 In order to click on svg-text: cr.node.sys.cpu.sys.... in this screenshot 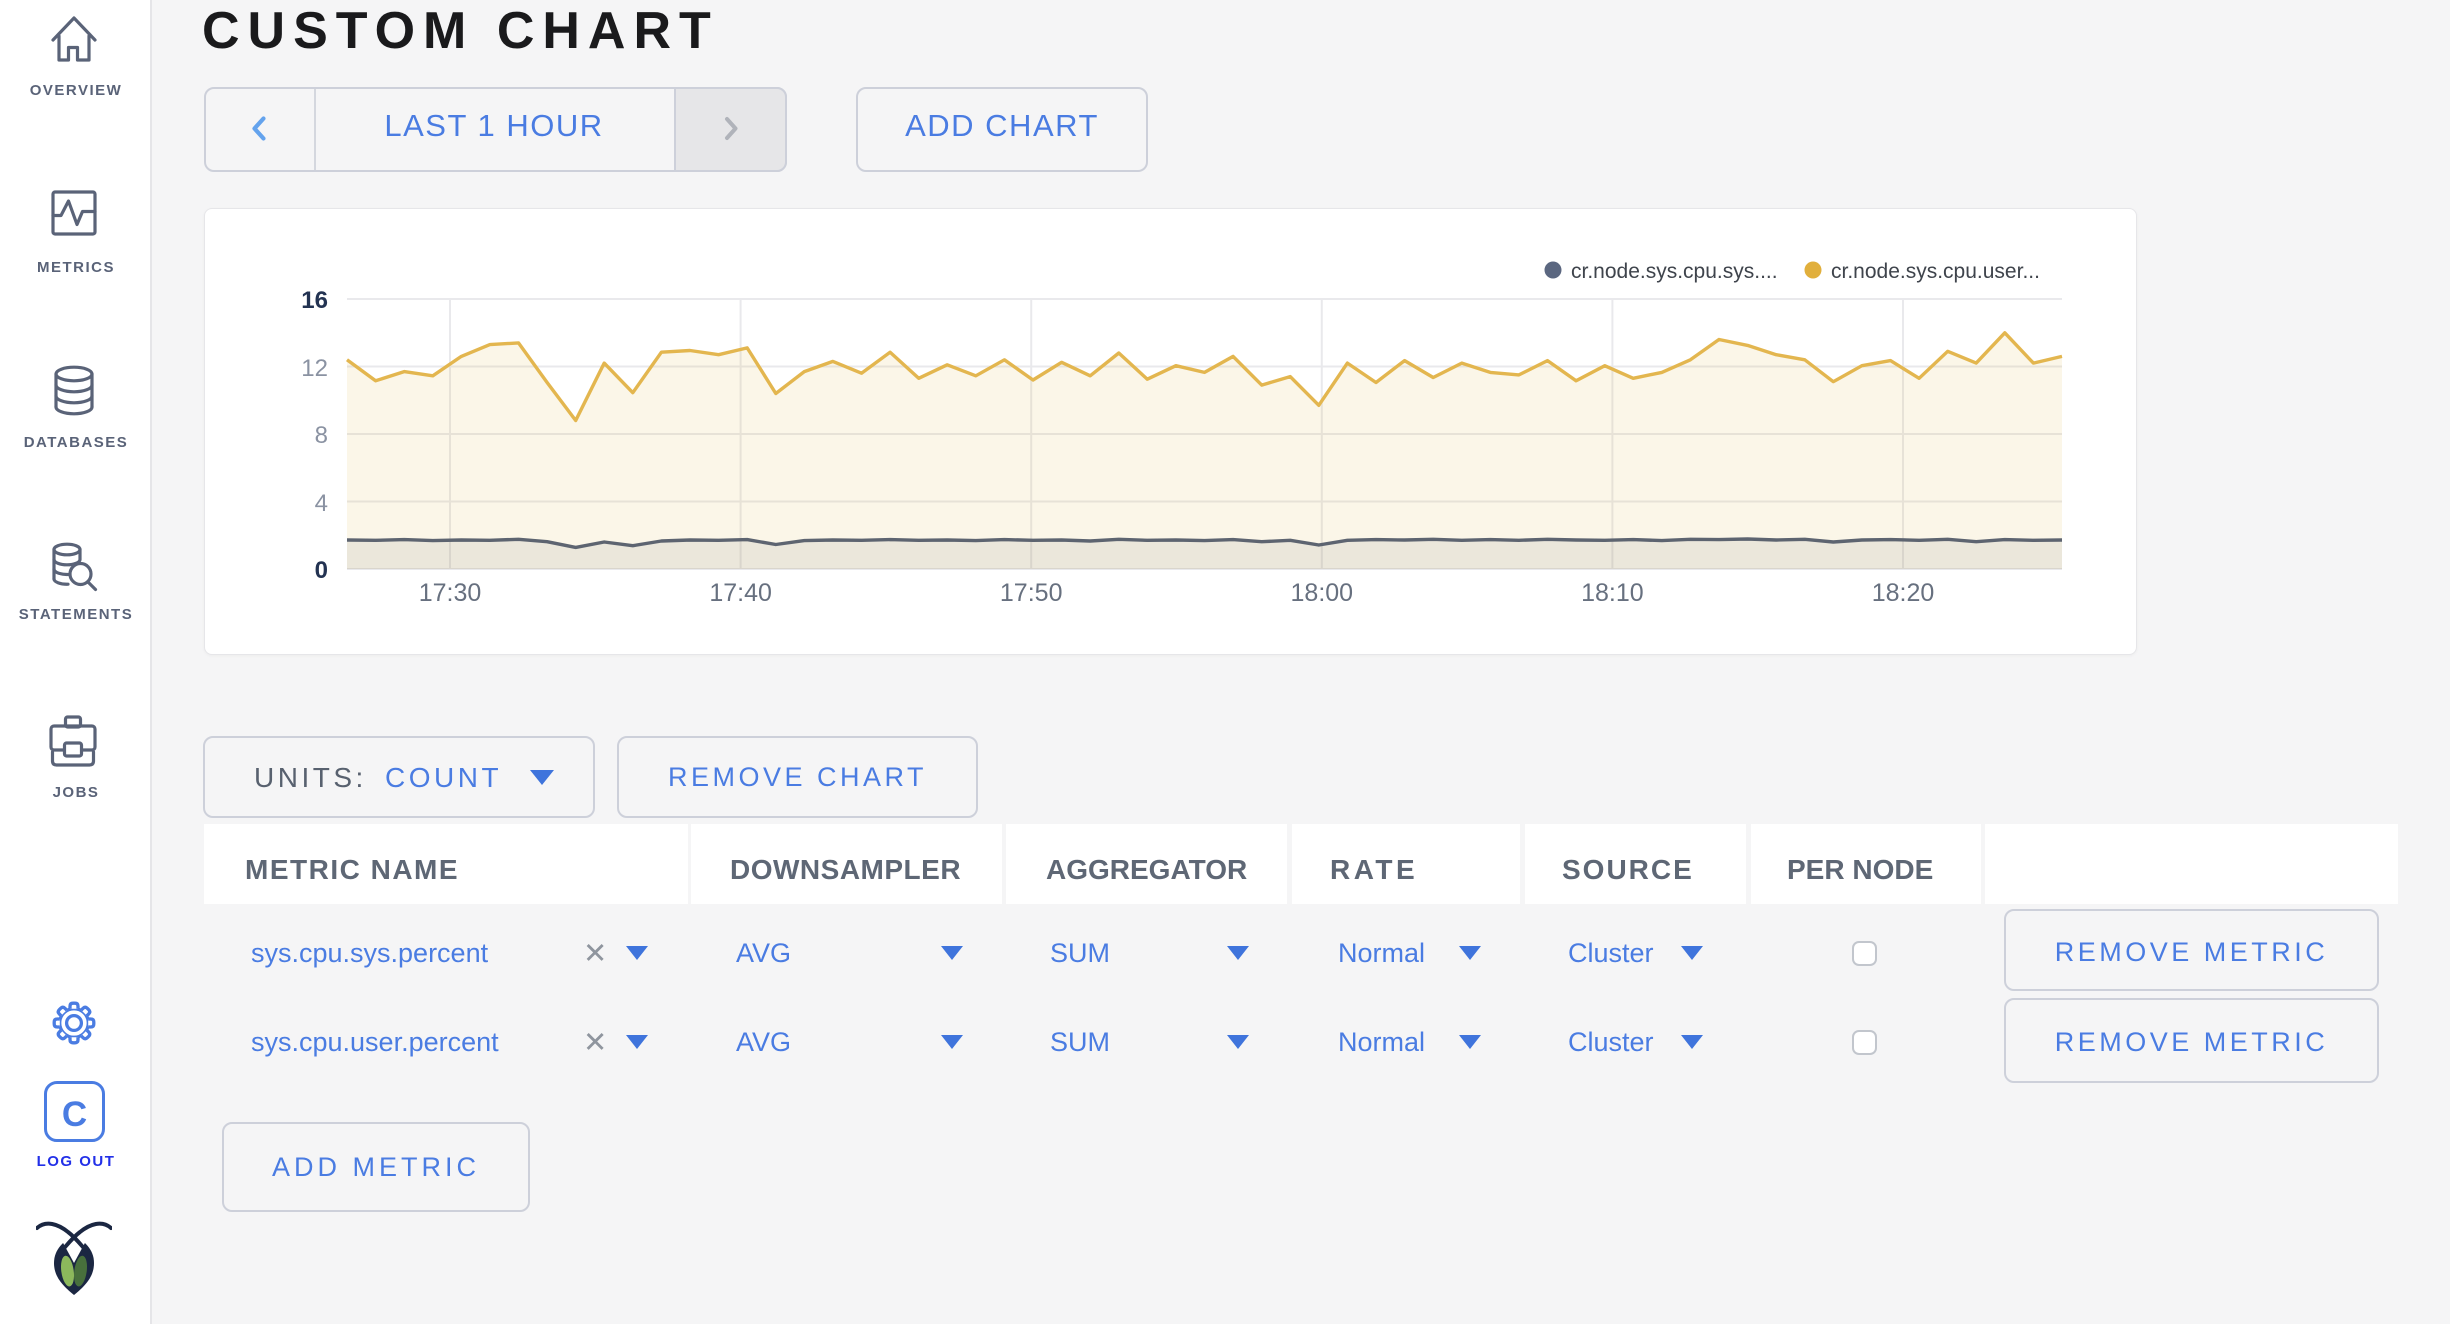, I will do `click(1674, 271)`.